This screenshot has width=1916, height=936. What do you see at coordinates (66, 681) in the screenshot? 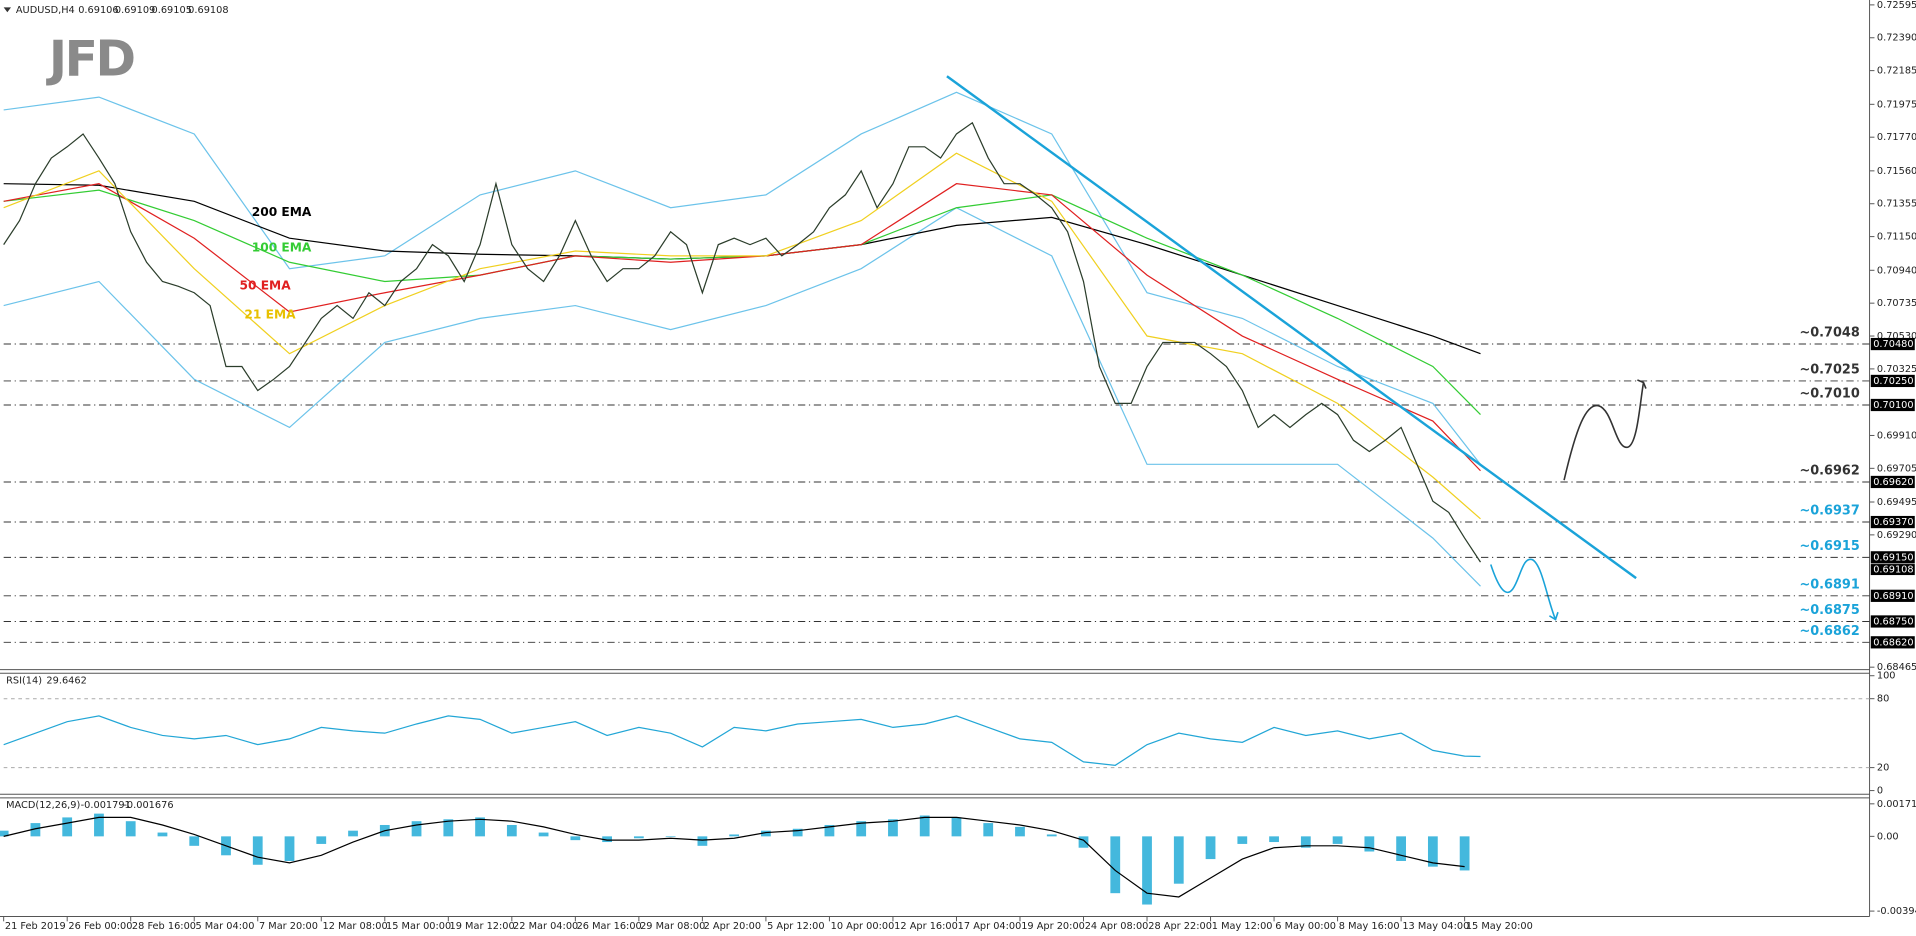
I see `panel-readout: 29.6462` at bounding box center [66, 681].